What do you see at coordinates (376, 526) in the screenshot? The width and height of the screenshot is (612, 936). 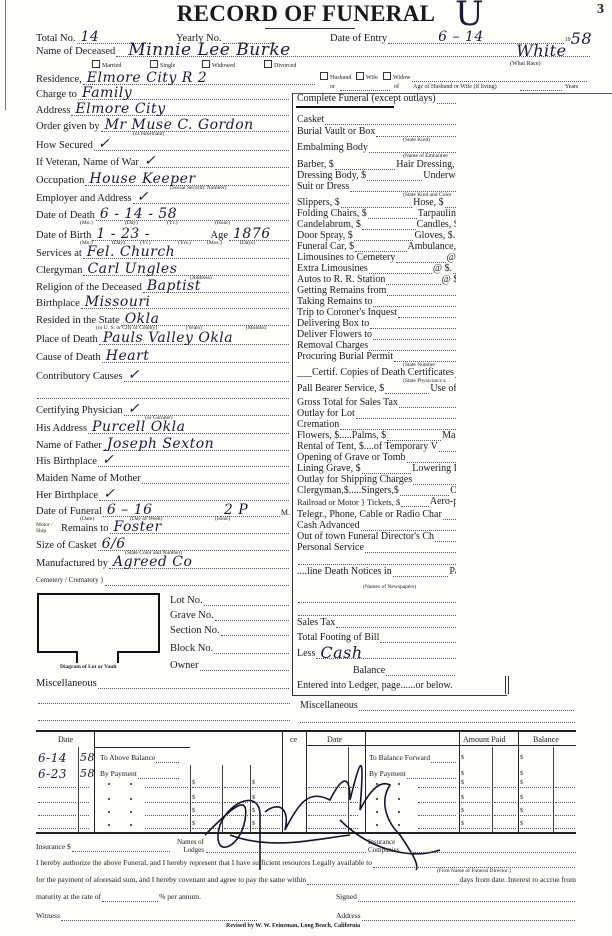 I see `charge-cash-advanced: Cash Advanced` at bounding box center [376, 526].